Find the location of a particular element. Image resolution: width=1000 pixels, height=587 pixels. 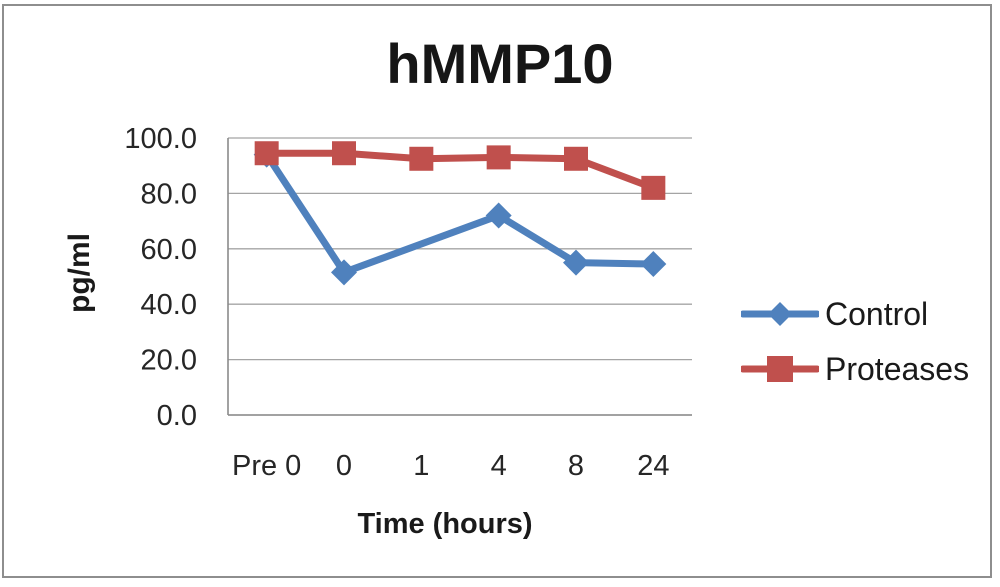

y-tick-label: 60.0 is located at coordinates (169, 250).